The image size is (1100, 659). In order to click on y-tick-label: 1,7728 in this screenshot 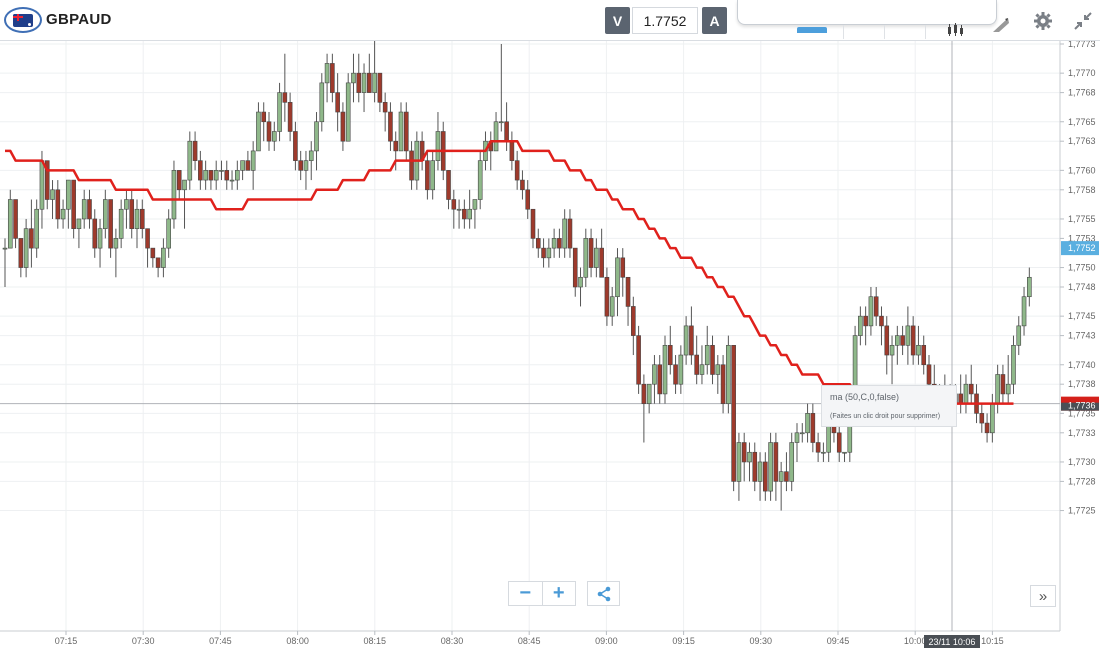, I will do `click(1082, 481)`.